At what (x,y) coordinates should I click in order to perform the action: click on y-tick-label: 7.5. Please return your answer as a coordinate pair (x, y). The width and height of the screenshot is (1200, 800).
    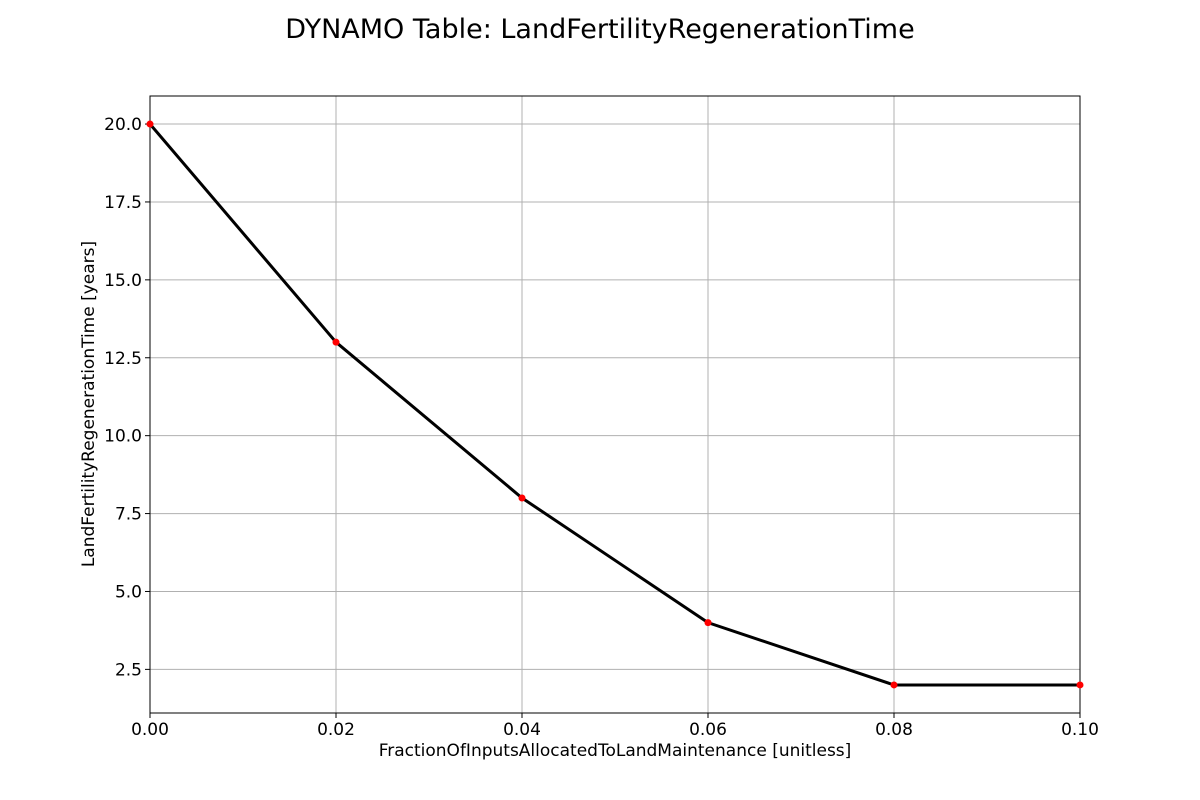
    Looking at the image, I should click on (128, 515).